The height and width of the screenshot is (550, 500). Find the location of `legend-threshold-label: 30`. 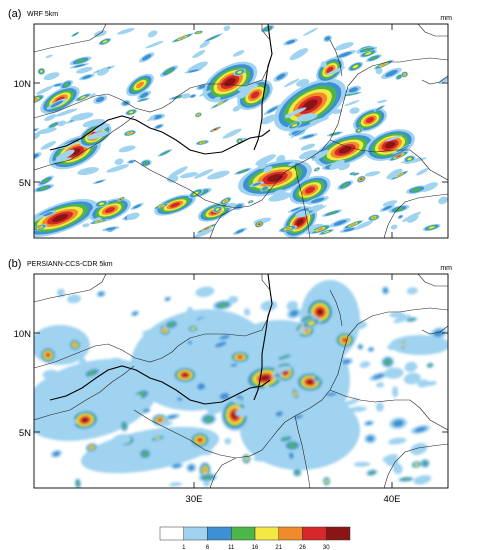

legend-threshold-label: 30 is located at coordinates (326, 547).